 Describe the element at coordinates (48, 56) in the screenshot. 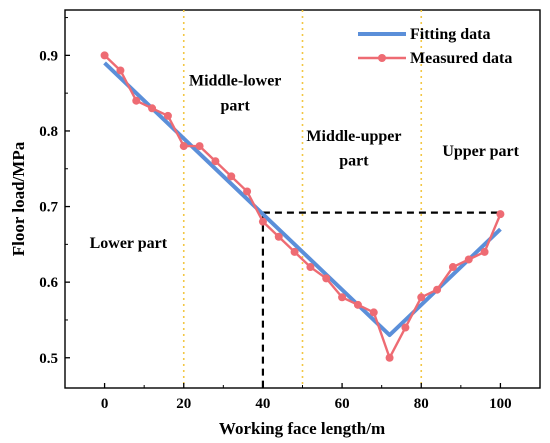

I see `y-tick-label: 0.9` at that location.